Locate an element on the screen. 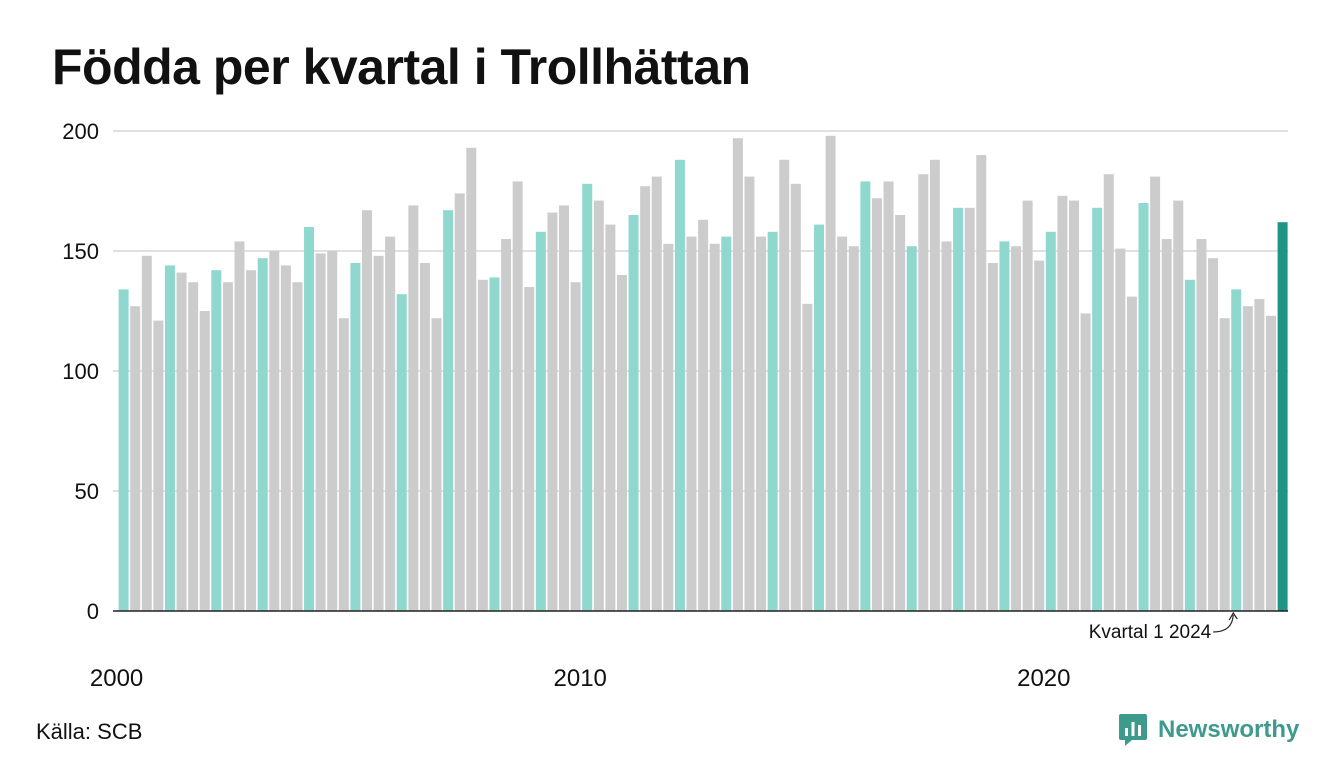 This screenshot has height=780, width=1340. annotation-label: Kvartal 1 2024 is located at coordinates (1150, 632).